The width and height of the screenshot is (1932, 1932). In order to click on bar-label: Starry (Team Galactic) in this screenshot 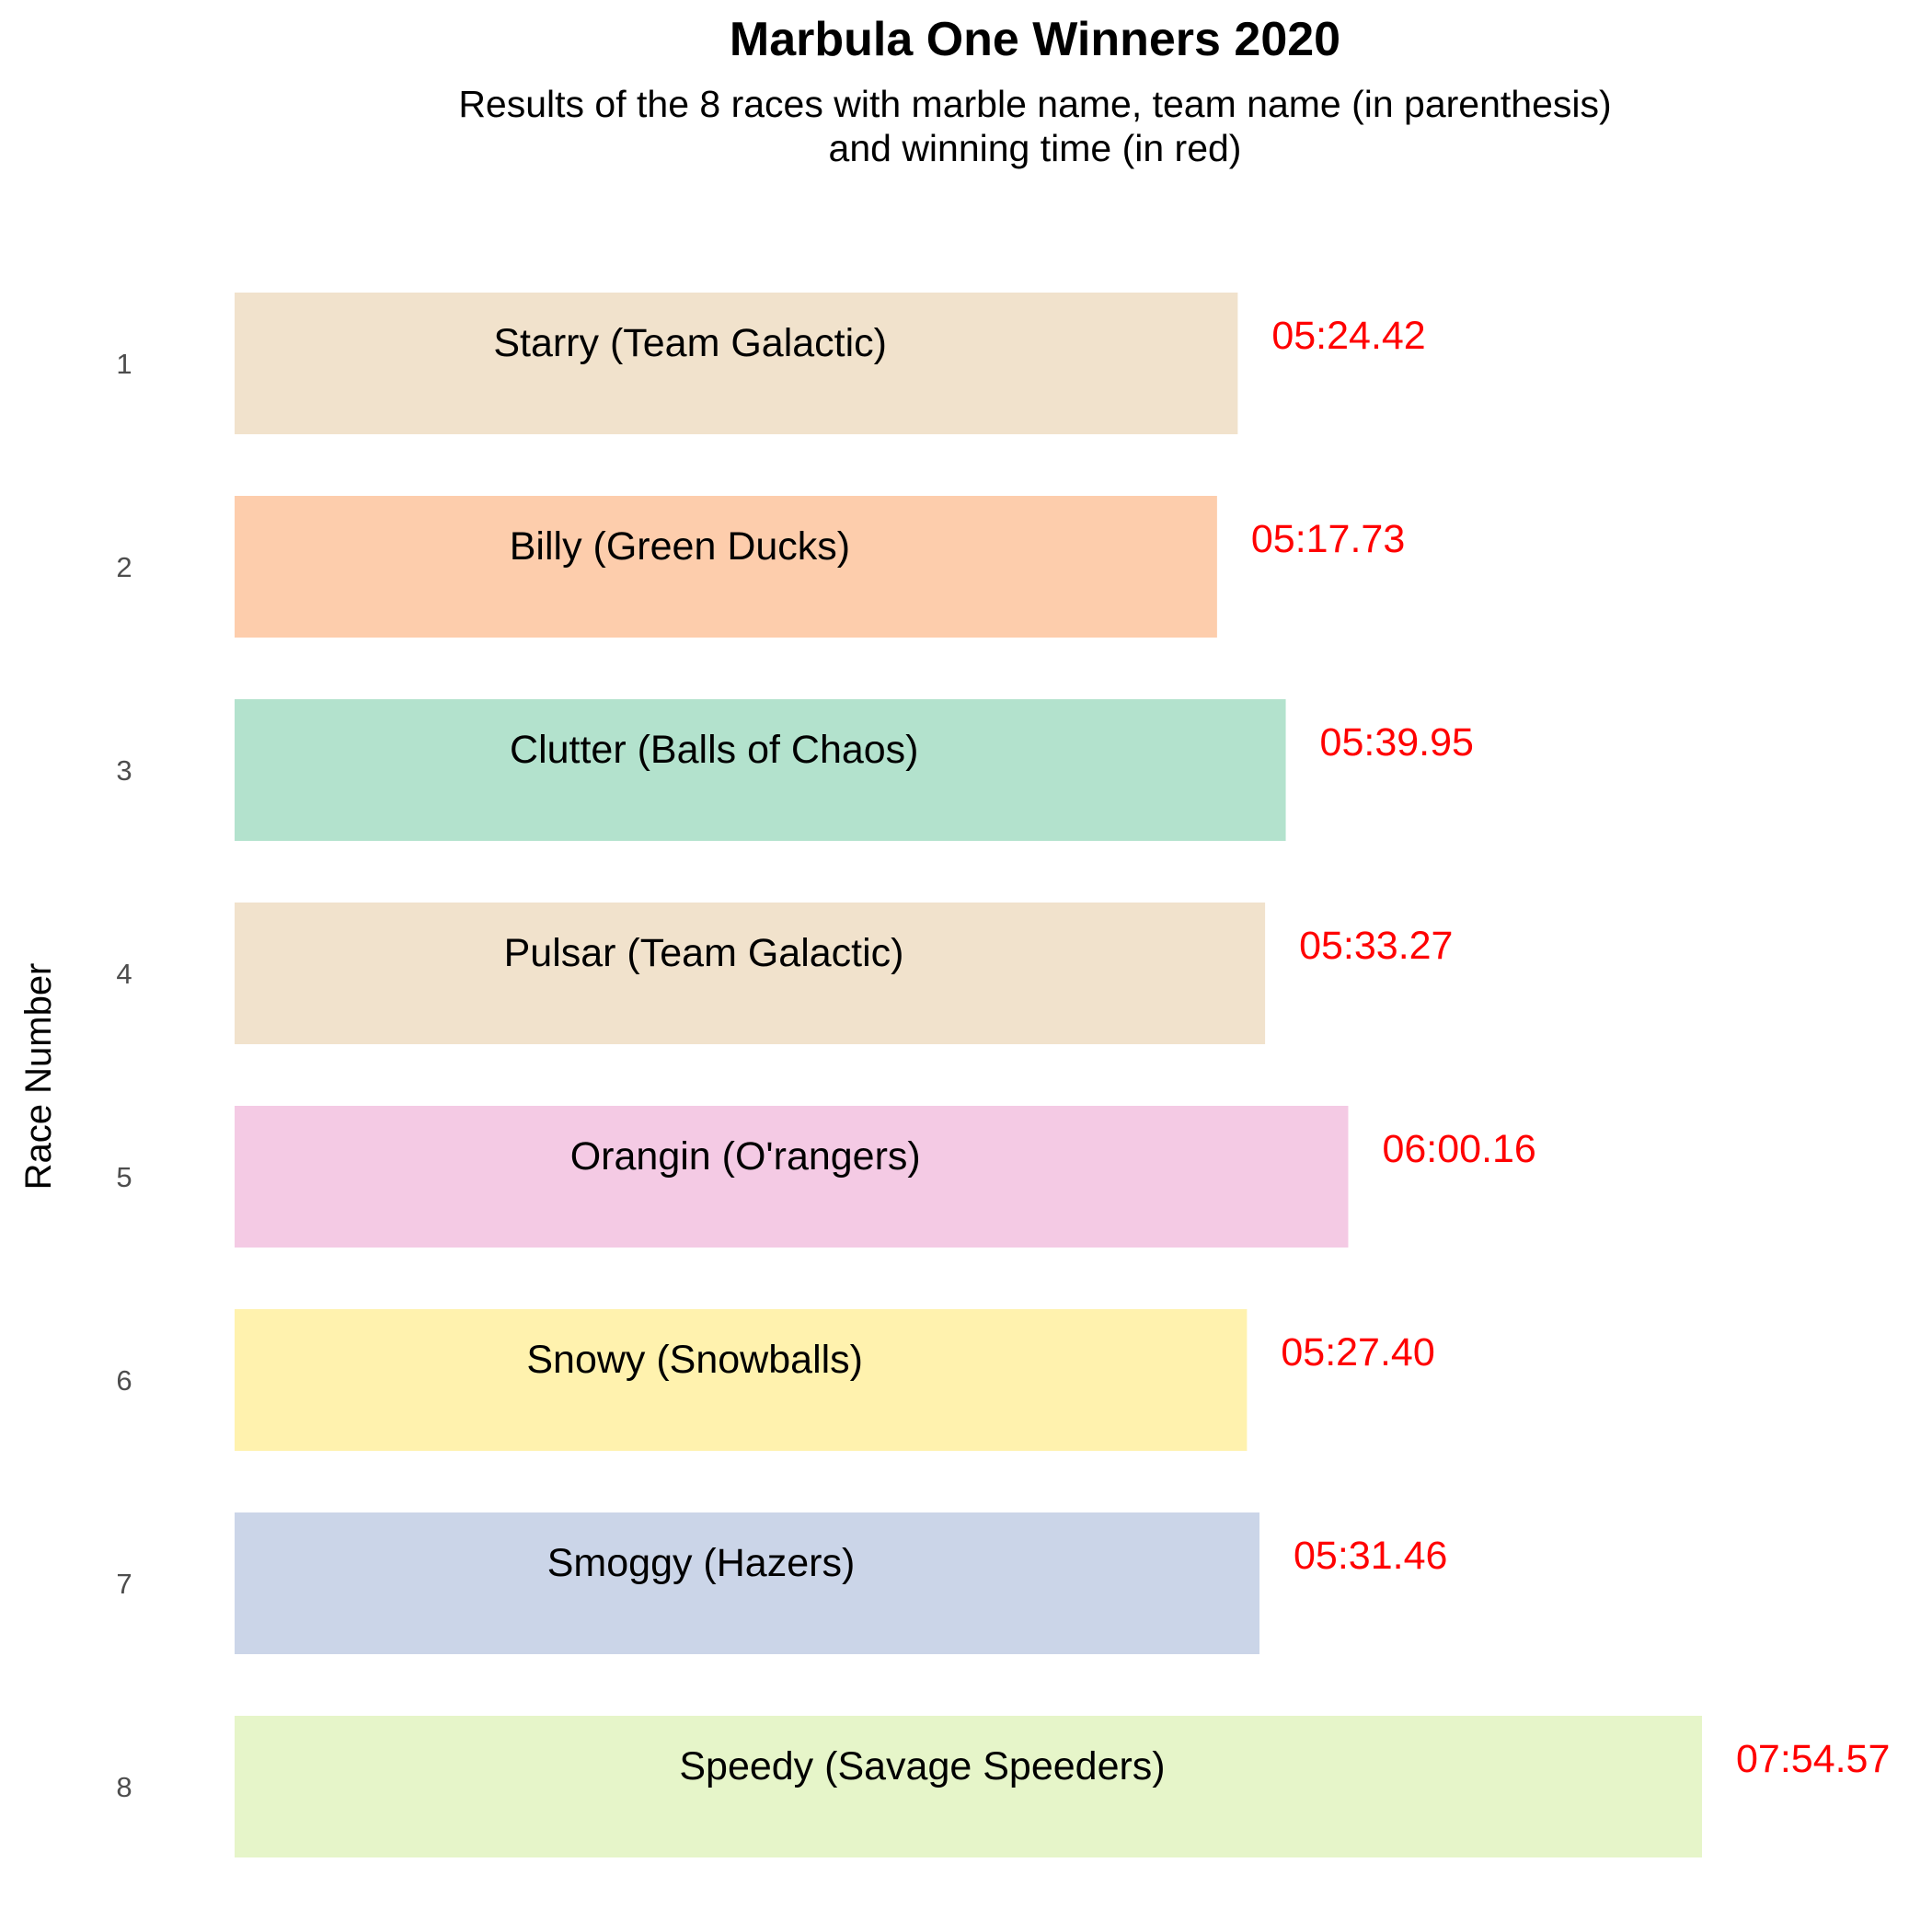, I will do `click(690, 343)`.